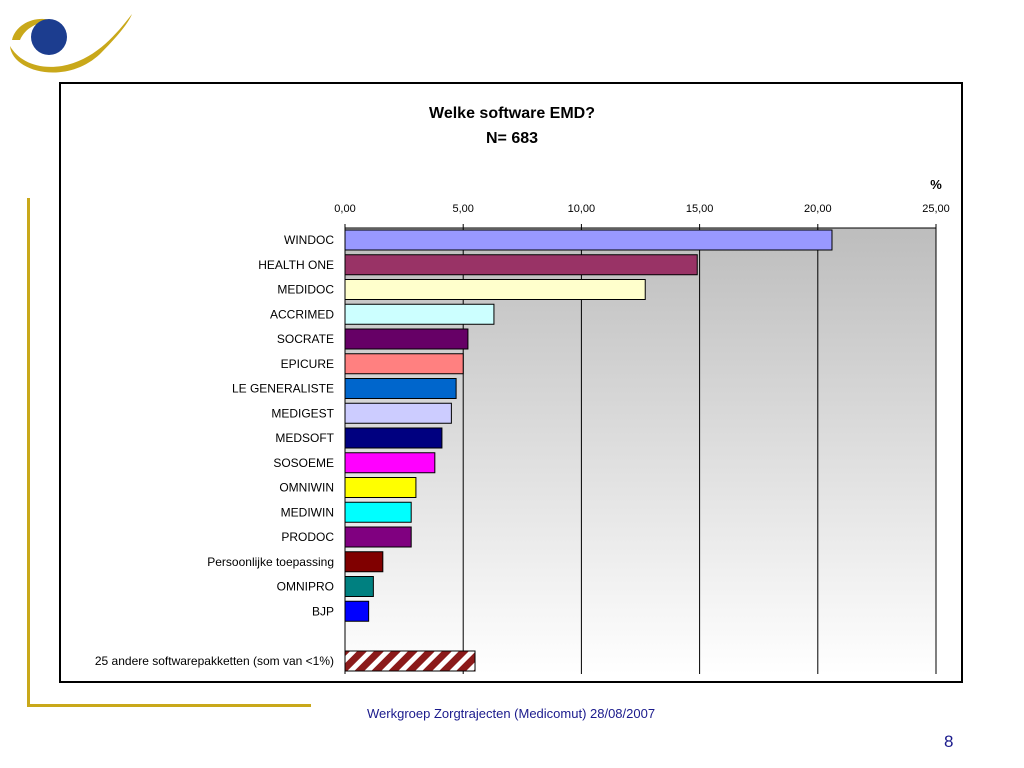 This screenshot has height=768, width=1024. Describe the element at coordinates (936, 209) in the screenshot. I see `x-tick-label: 25,00` at that location.